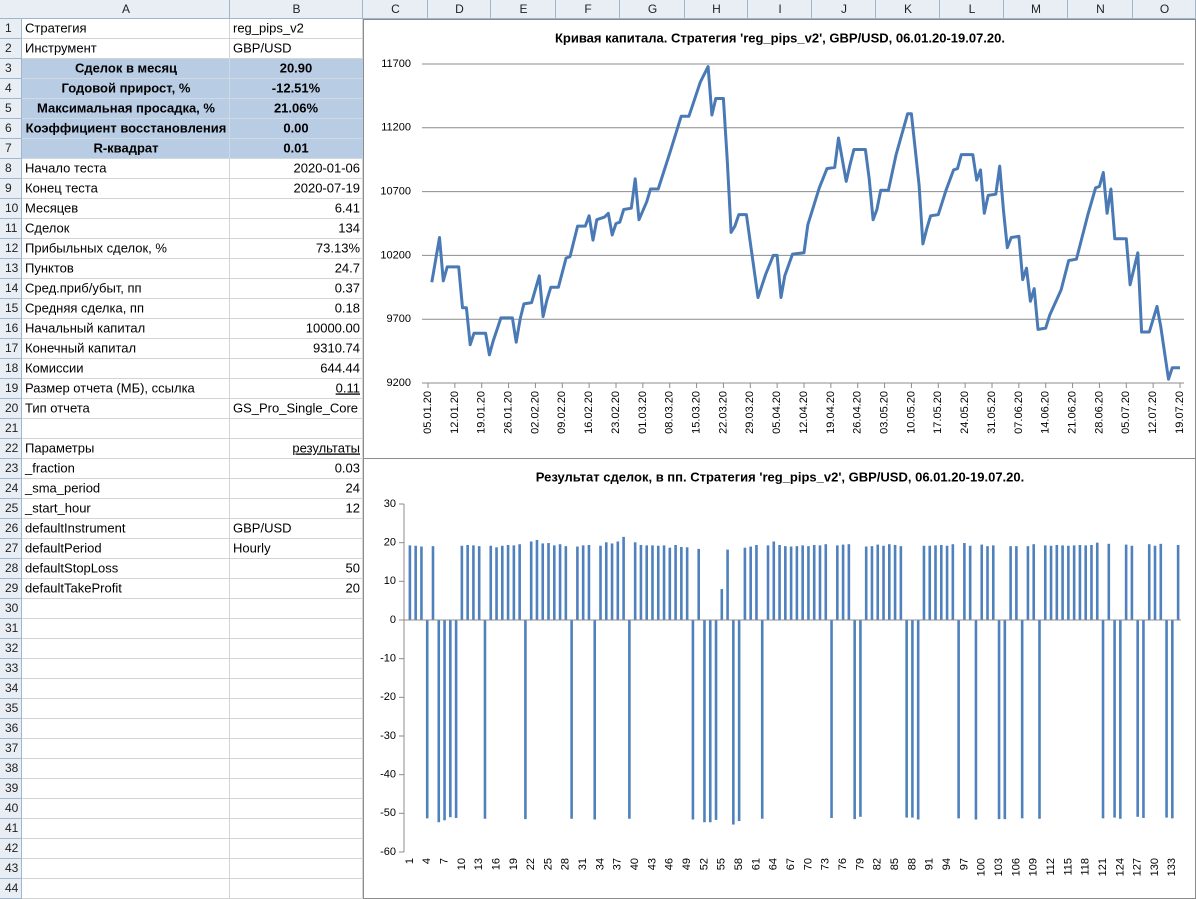 This screenshot has width=1196, height=899. I want to click on x-tick-label: 97, so click(964, 864).